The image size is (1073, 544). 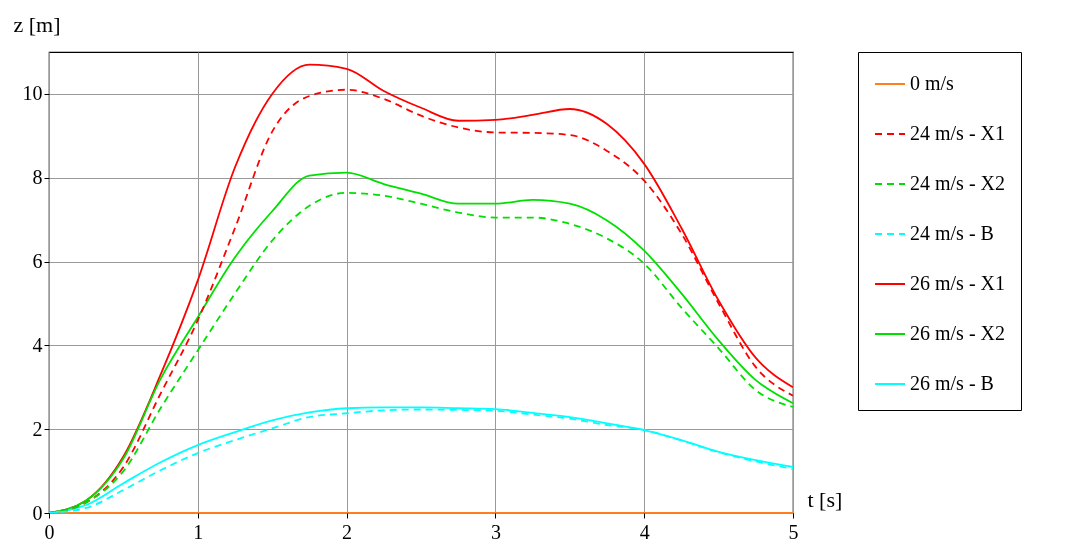 What do you see at coordinates (347, 531) in the screenshot?
I see `x-tick-label: 2` at bounding box center [347, 531].